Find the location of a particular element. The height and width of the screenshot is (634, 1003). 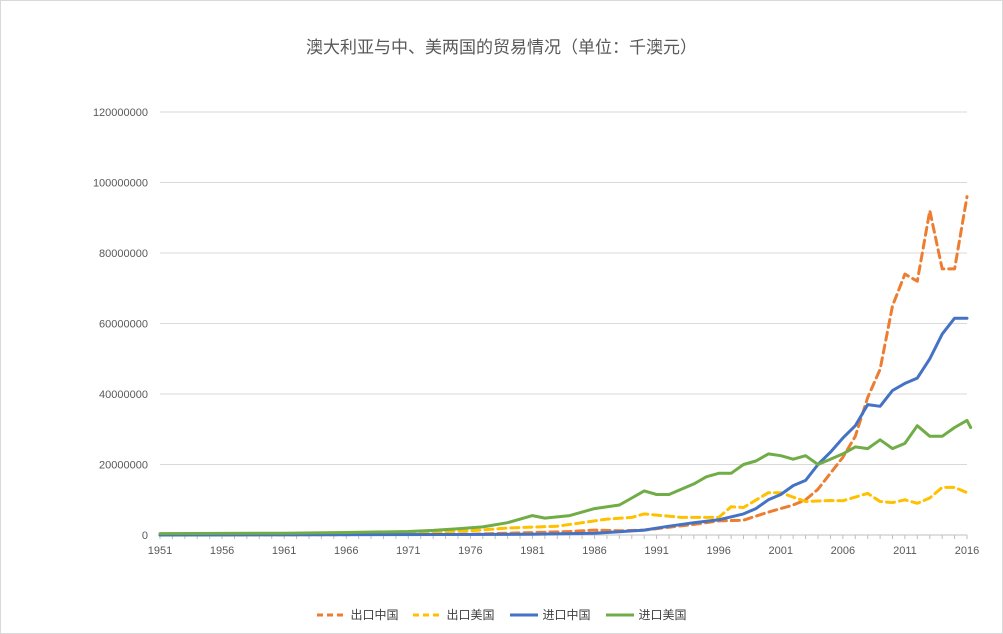

y-tick-label: 0 is located at coordinates (145, 536).